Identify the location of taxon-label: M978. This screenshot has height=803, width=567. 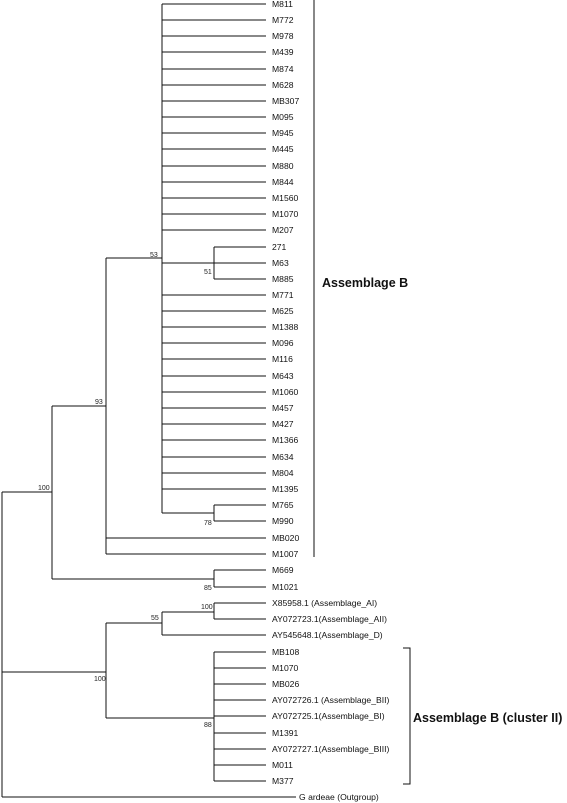
(283, 36).